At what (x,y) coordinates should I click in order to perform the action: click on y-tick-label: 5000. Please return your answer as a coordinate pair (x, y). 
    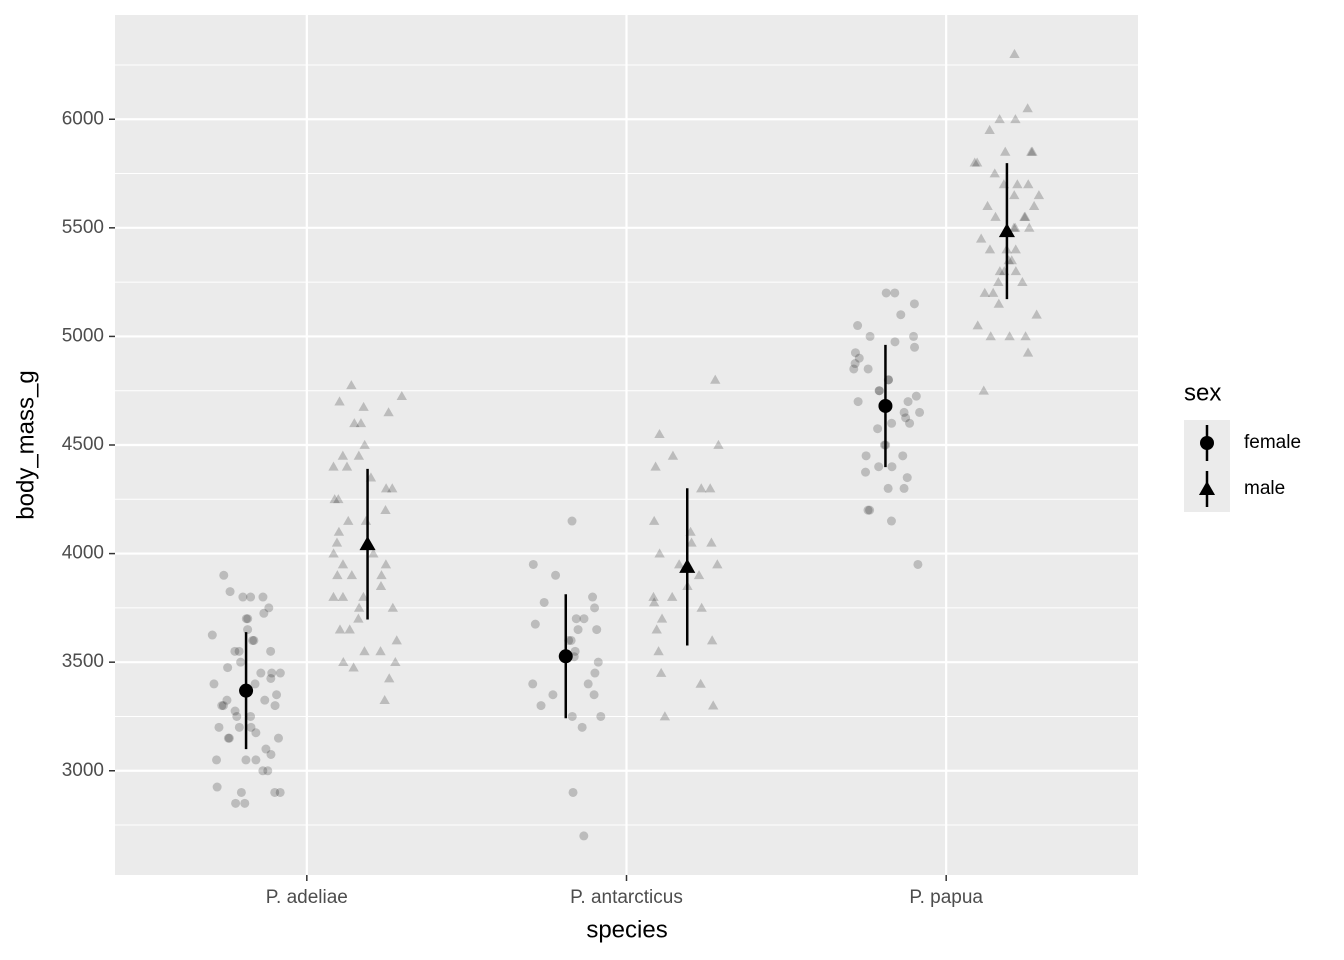
    Looking at the image, I should click on (83, 335).